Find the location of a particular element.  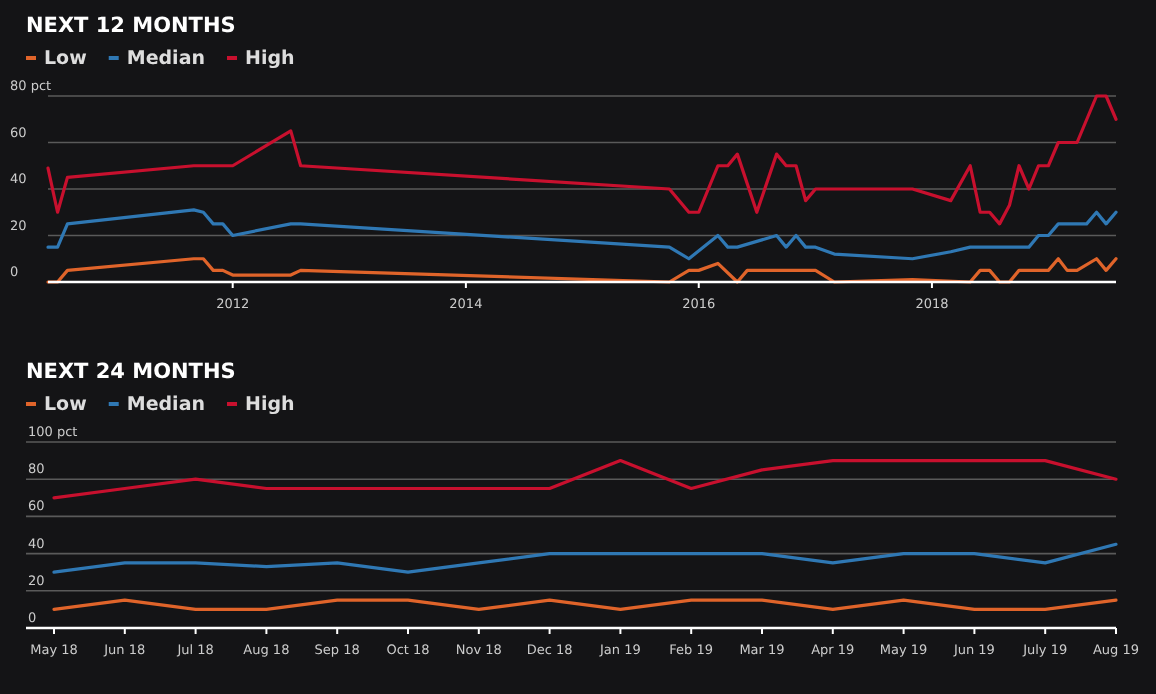

chart-title: NEXT 24 MONTHS is located at coordinates (131, 372).